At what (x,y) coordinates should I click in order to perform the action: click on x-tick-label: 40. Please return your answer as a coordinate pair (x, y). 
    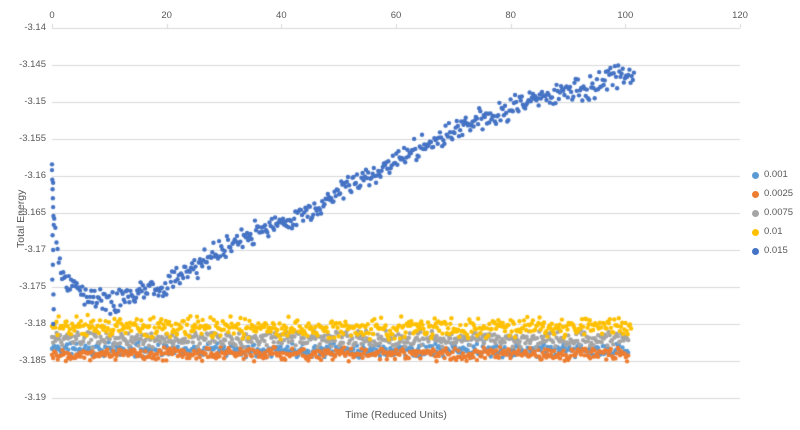
    Looking at the image, I should click on (281, 15).